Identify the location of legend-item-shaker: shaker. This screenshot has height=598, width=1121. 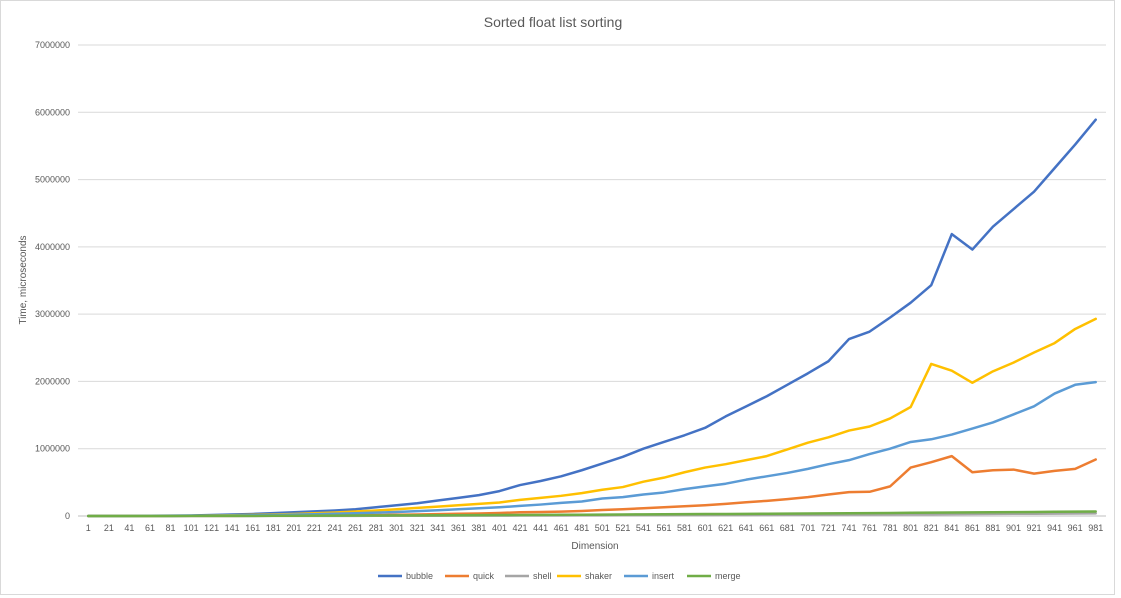
(584, 576).